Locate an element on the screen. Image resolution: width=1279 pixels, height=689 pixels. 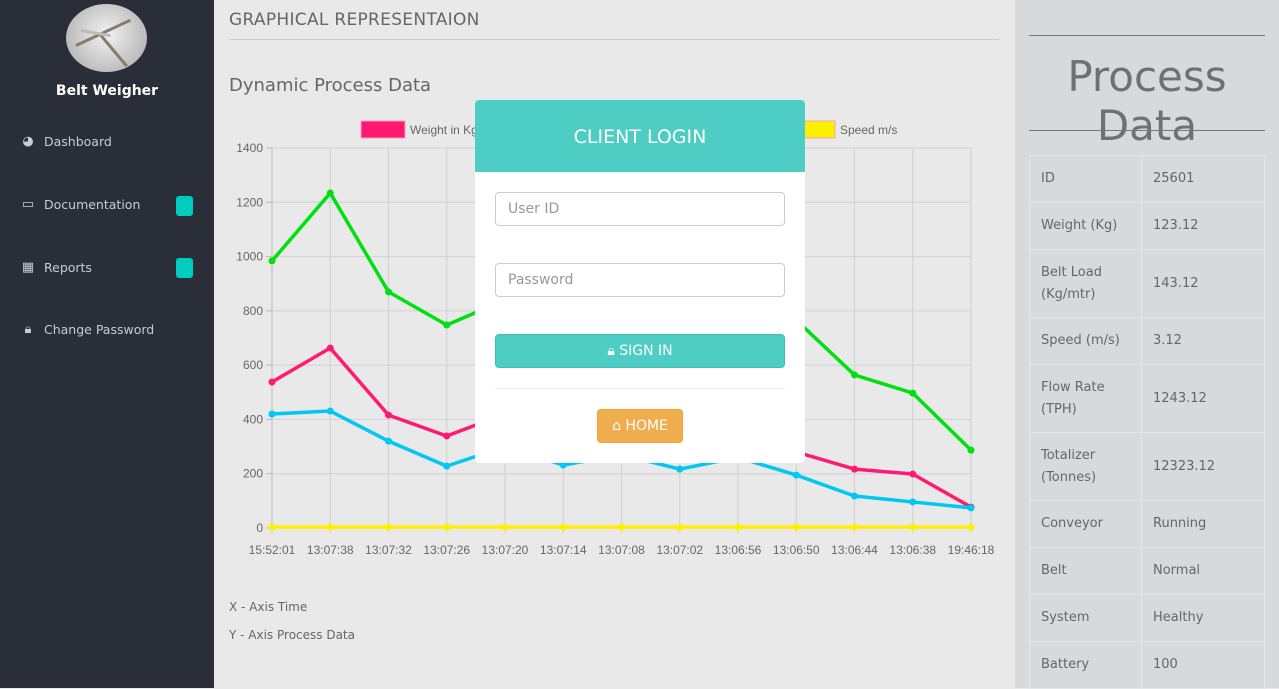
reports-badge is located at coordinates (184, 268).